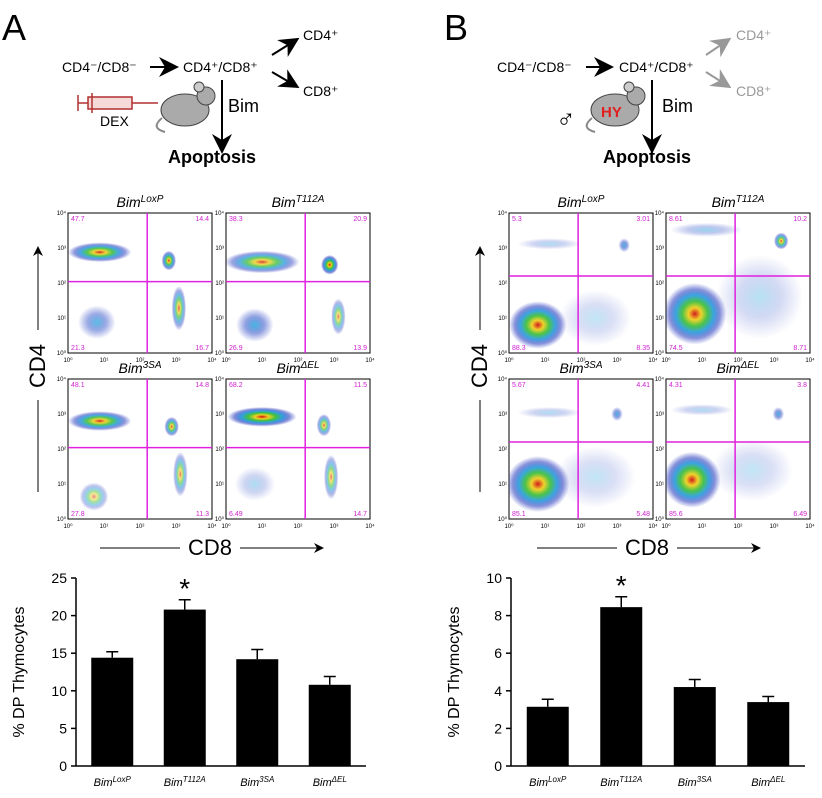 The image size is (822, 798). What do you see at coordinates (666, 360) in the screenshot?
I see `x-tick-label: 10⁰` at bounding box center [666, 360].